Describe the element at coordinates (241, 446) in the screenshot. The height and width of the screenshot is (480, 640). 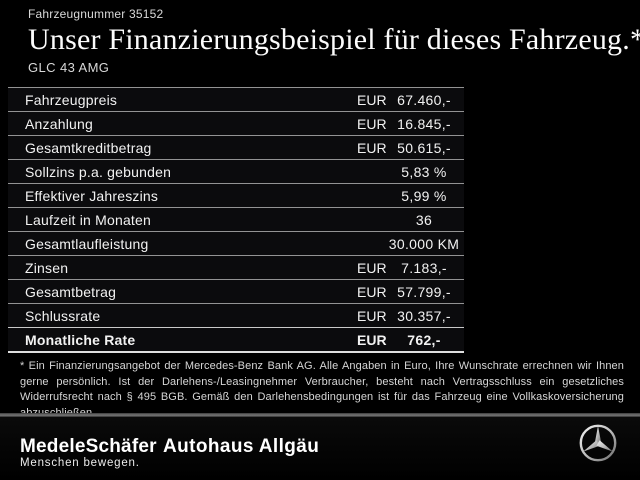
I see `dealer-logo-autohaus-allgaeu: Autohaus Allgäu` at that location.